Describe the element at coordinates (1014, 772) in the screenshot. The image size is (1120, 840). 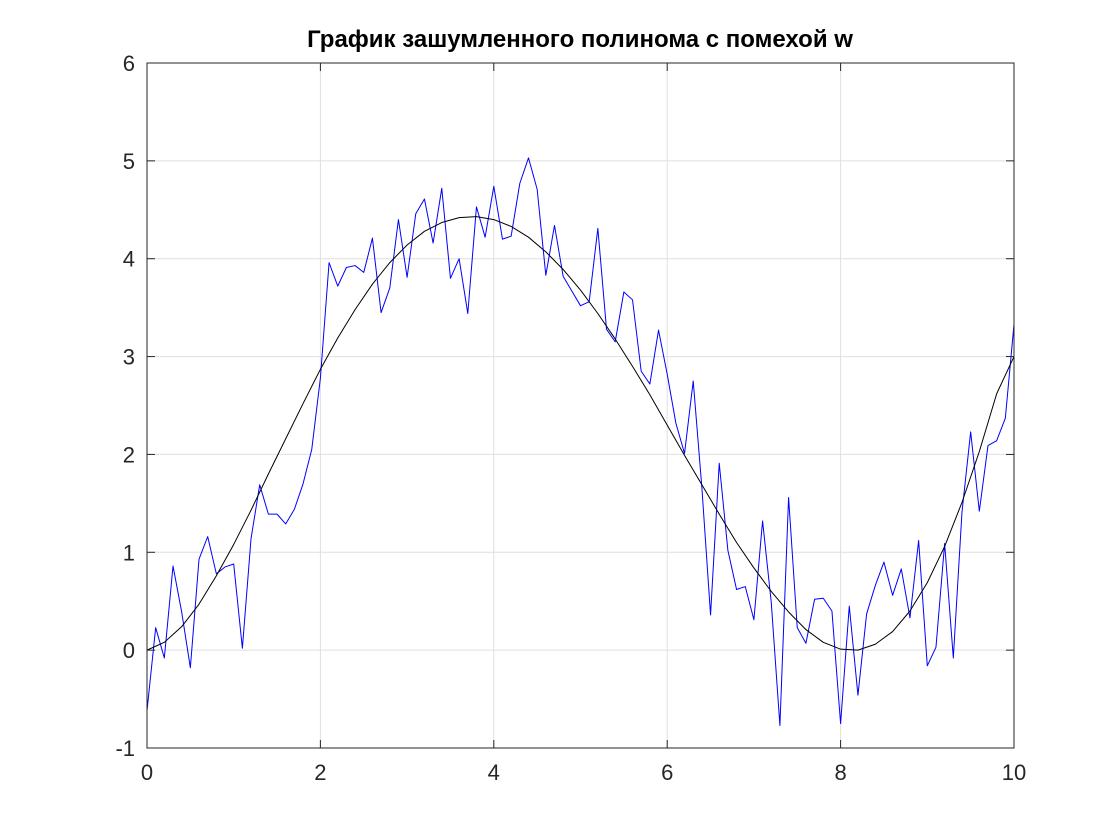
I see `x-tick-label: 10` at that location.